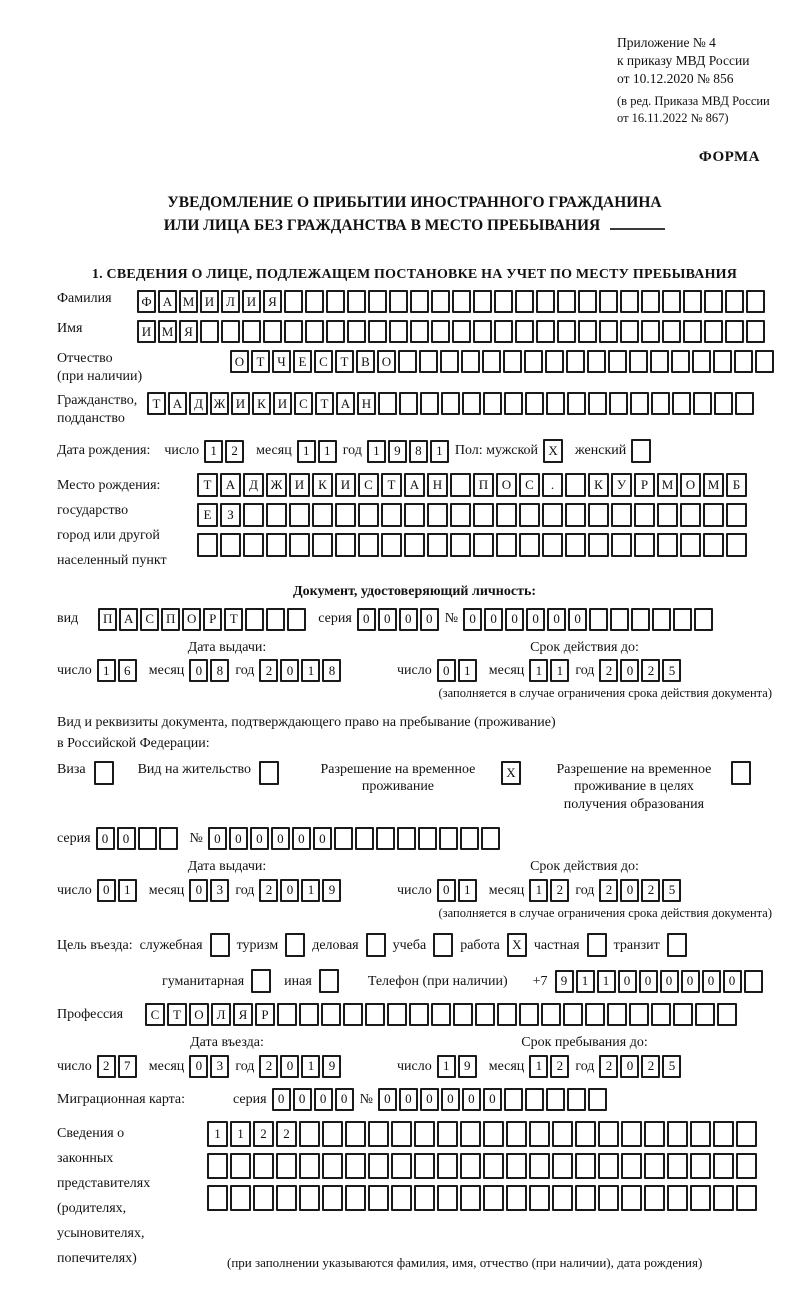 The height and width of the screenshot is (1295, 800). What do you see at coordinates (736, 485) in the screenshot?
I see `char-box: Б` at bounding box center [736, 485].